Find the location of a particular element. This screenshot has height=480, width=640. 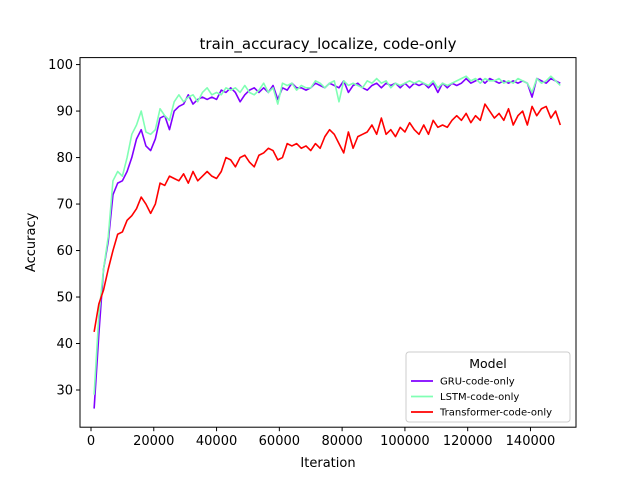

y-axis-label: Accuracy is located at coordinates (31, 242).